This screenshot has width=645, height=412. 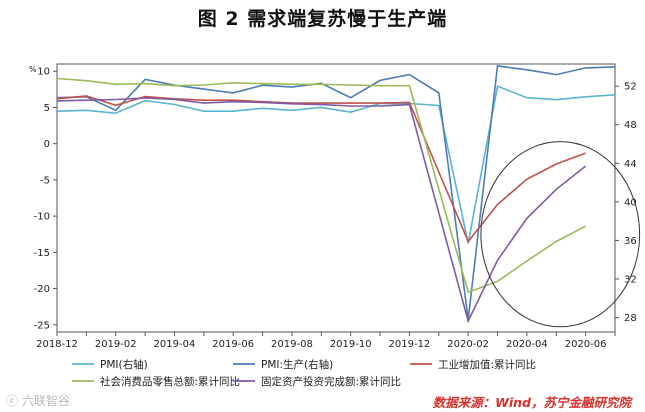 I want to click on x-tick-label: 2019-12, so click(x=410, y=344).